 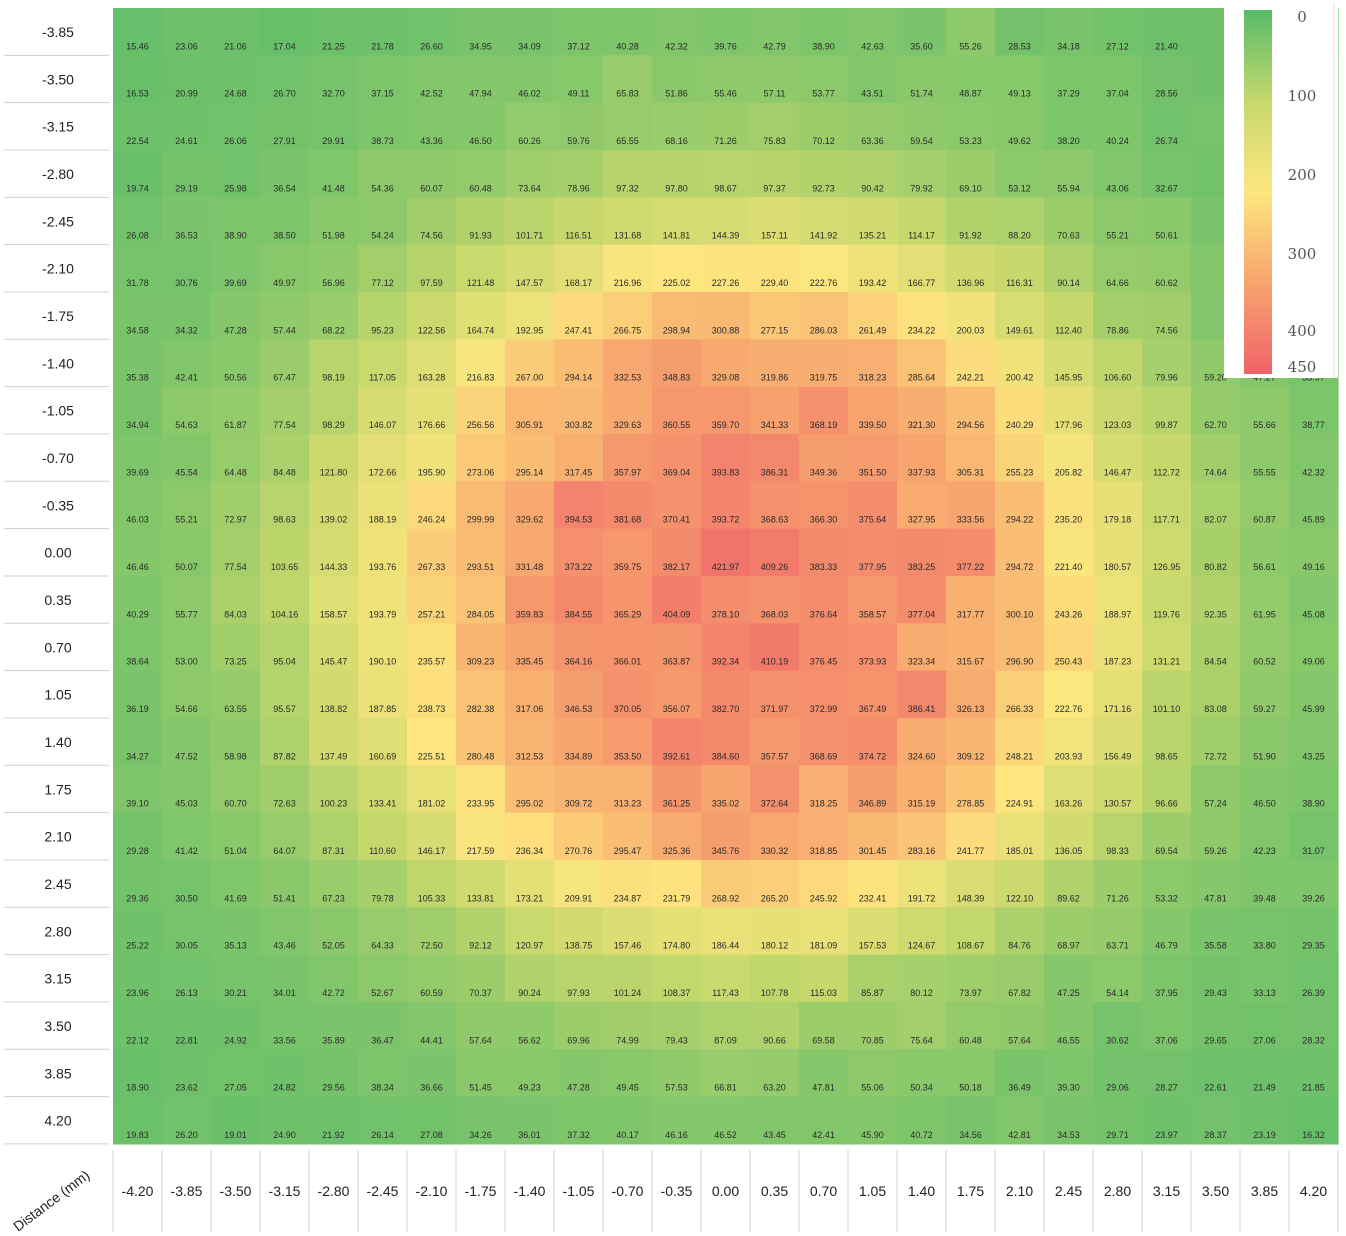 I want to click on cell-value-label: 313.23, so click(x=628, y=804).